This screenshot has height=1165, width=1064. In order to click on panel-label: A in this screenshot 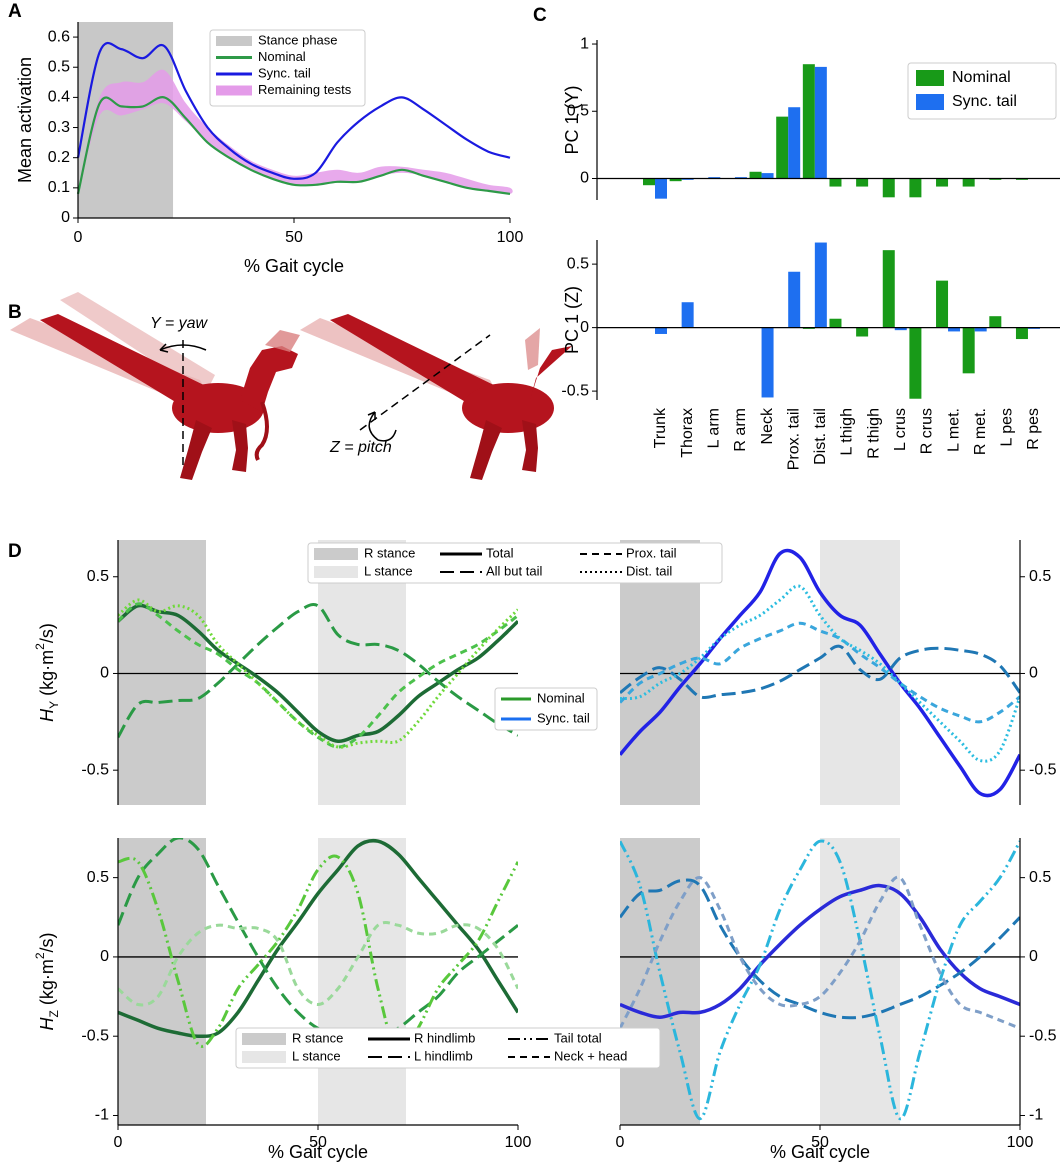, I will do `click(15, 11)`.